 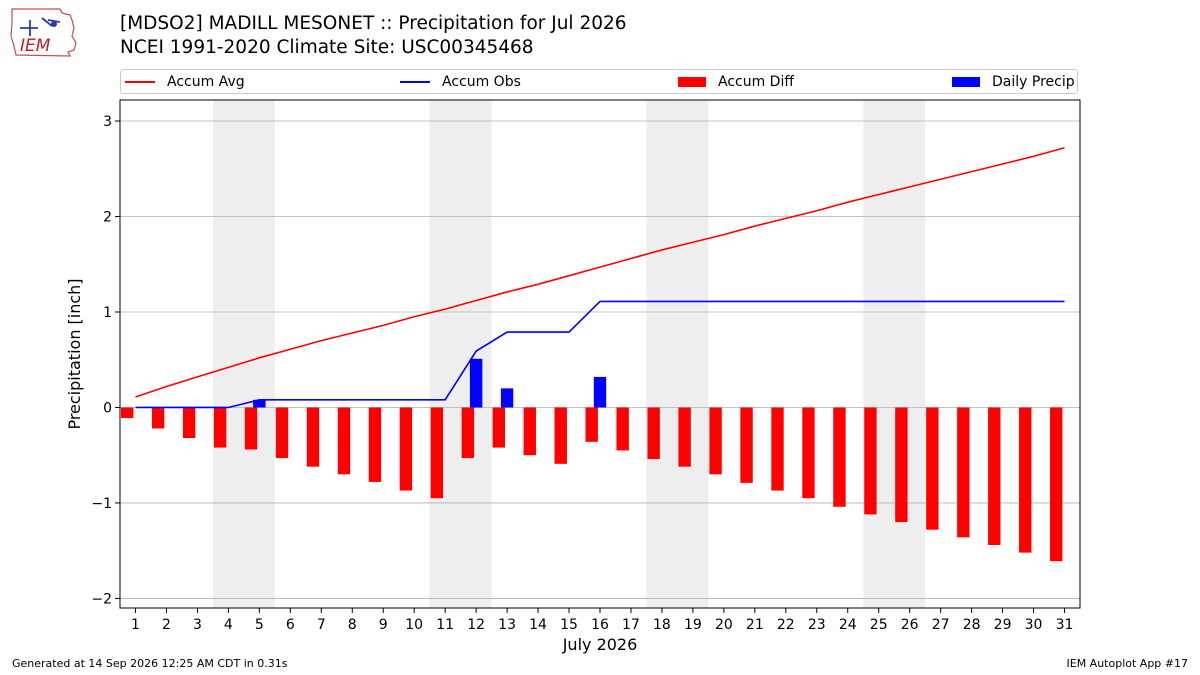 What do you see at coordinates (879, 625) in the screenshot?
I see `x-tick-label: 25` at bounding box center [879, 625].